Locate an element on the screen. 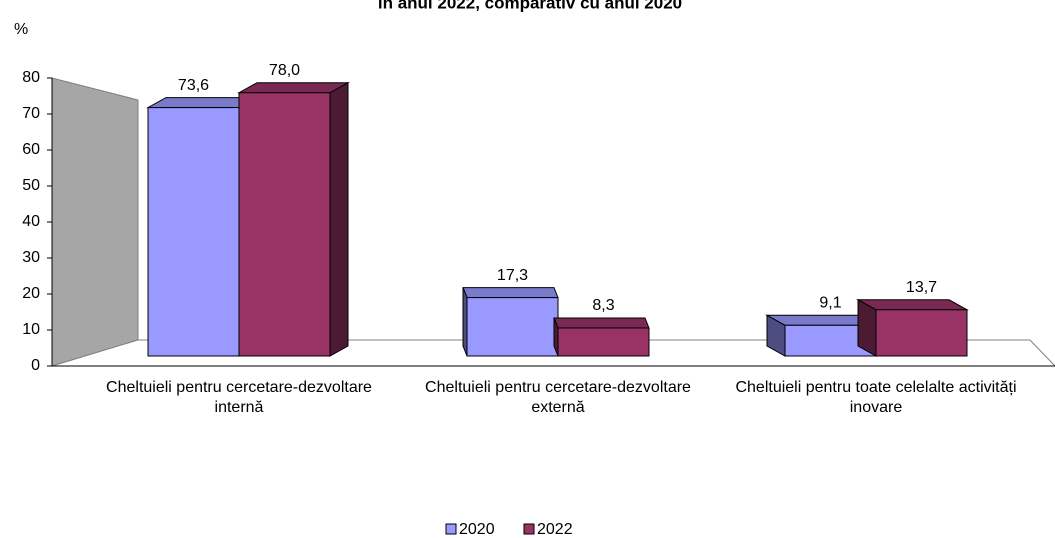  value-label: 17,3 is located at coordinates (512, 275).